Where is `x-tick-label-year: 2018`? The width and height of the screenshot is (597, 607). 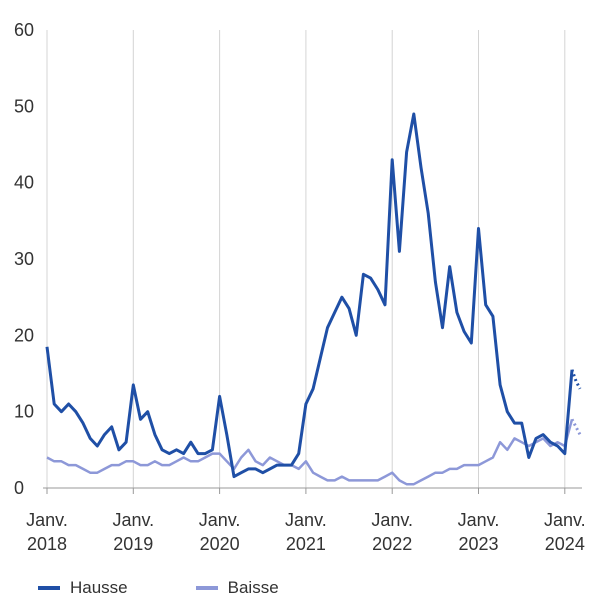 x-tick-label-year: 2018 is located at coordinates (47, 544).